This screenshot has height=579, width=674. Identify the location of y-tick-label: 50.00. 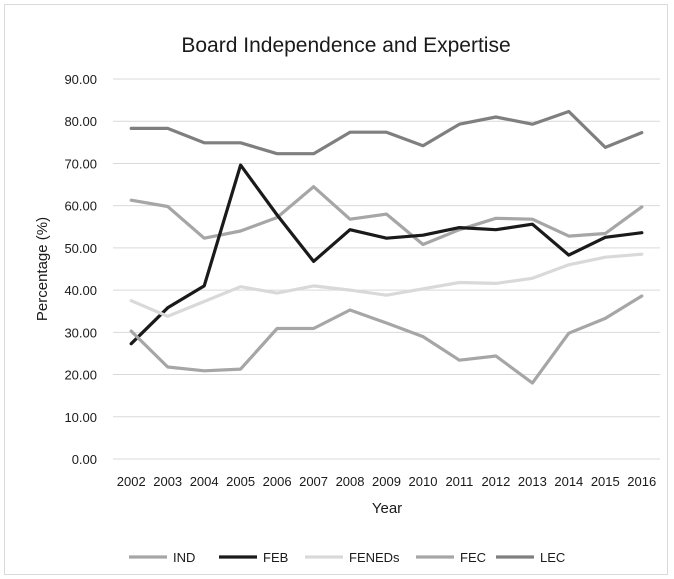
(80, 248).